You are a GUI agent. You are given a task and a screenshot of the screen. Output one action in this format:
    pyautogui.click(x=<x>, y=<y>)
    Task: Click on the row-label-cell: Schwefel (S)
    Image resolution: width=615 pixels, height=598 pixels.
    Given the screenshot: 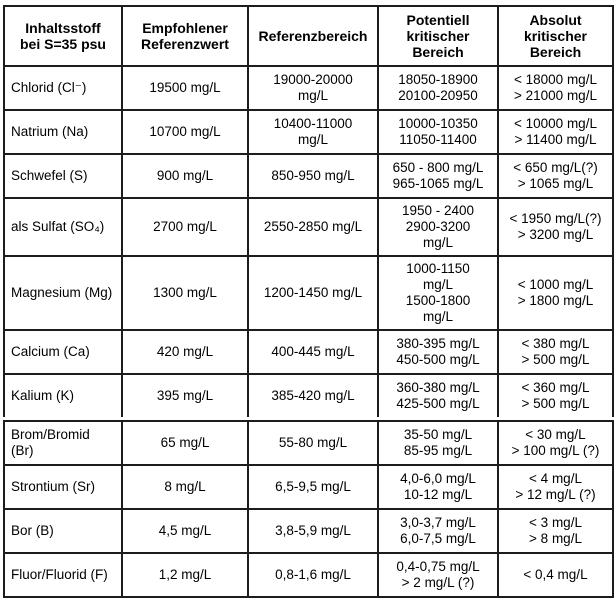 What is the action you would take?
    pyautogui.click(x=63, y=176)
    